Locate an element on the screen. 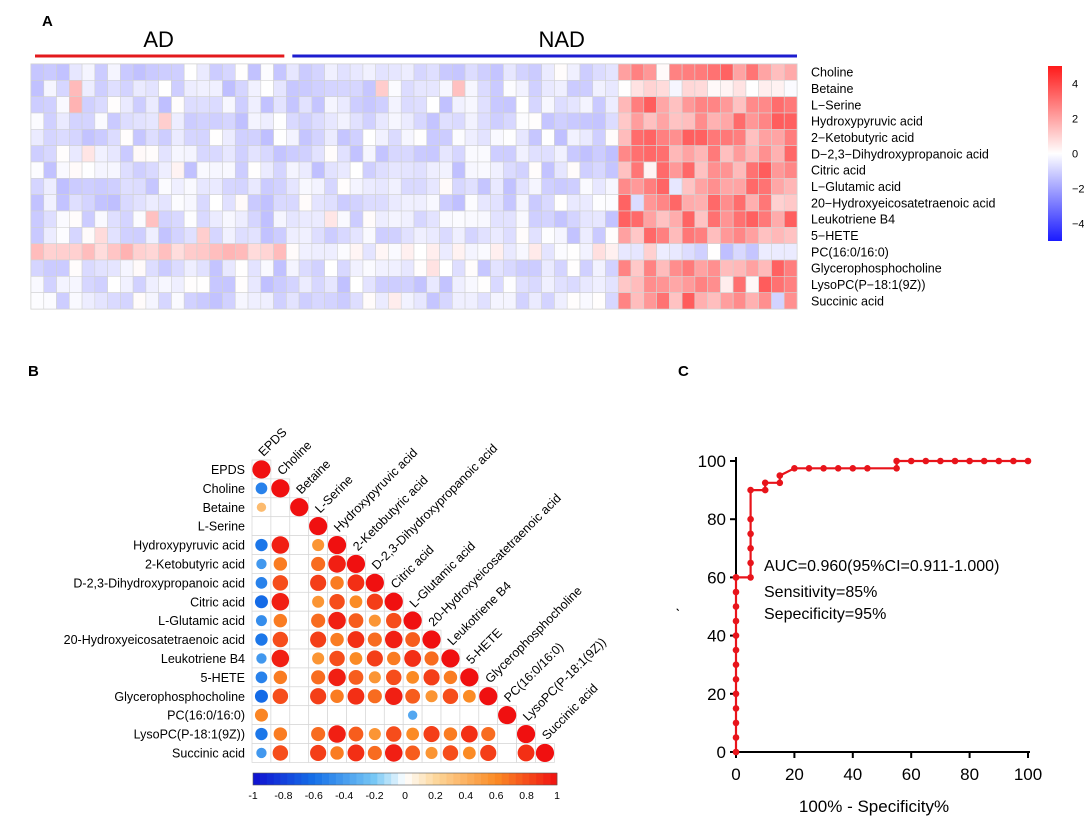 The height and width of the screenshot is (824, 1084). colorbar-tick-label: 0.4 is located at coordinates (465, 796).